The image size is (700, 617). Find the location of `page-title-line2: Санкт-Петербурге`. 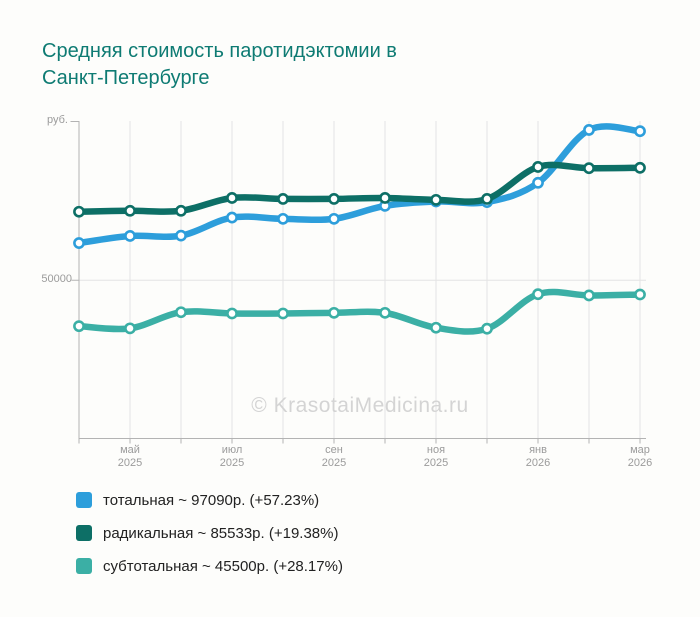

page-title-line2: Санкт-Петербурге is located at coordinates (126, 78).